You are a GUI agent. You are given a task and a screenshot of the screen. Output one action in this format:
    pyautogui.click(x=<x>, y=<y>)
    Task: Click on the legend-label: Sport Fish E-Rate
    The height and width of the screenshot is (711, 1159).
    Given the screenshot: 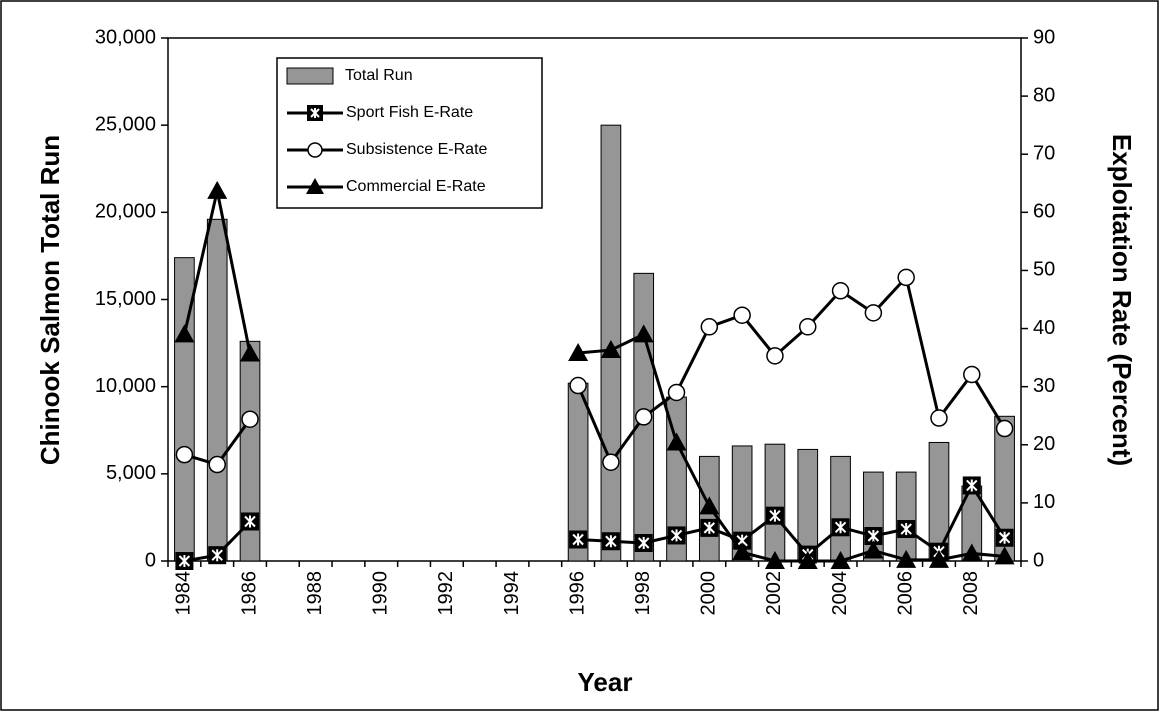 What is the action you would take?
    pyautogui.click(x=409, y=112)
    